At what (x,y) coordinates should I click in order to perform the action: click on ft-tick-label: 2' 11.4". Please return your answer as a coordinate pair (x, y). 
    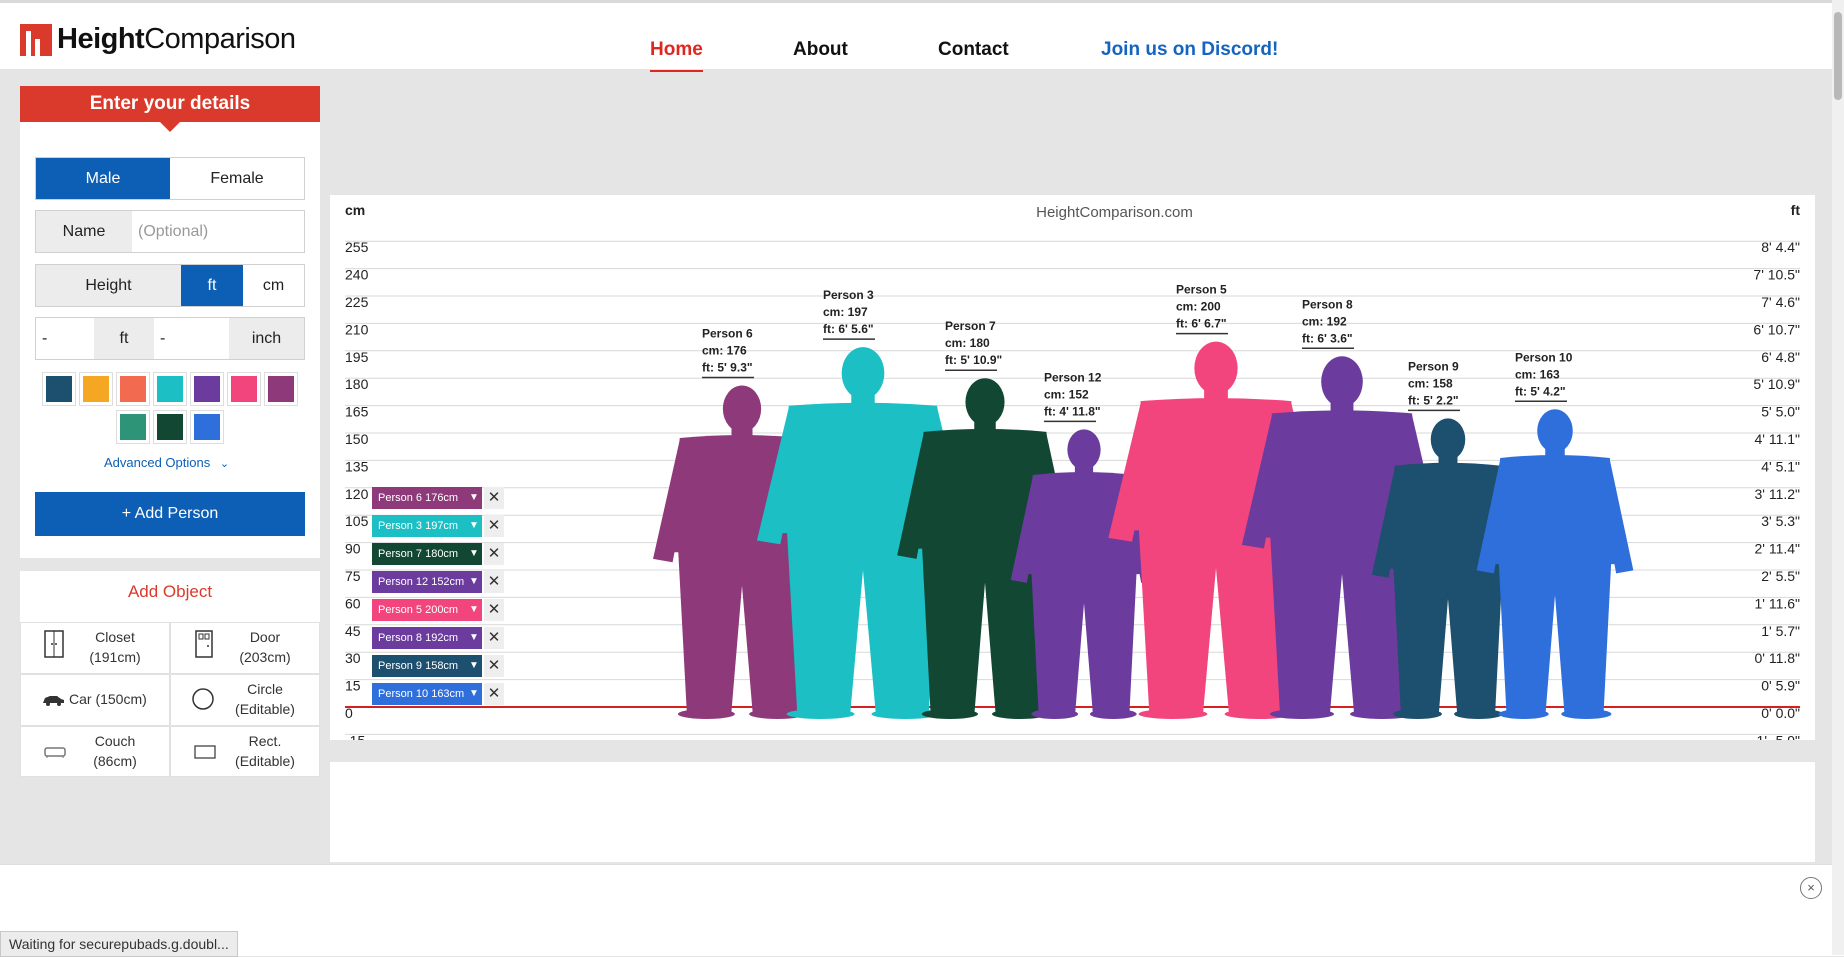
    Looking at the image, I should click on (1777, 549).